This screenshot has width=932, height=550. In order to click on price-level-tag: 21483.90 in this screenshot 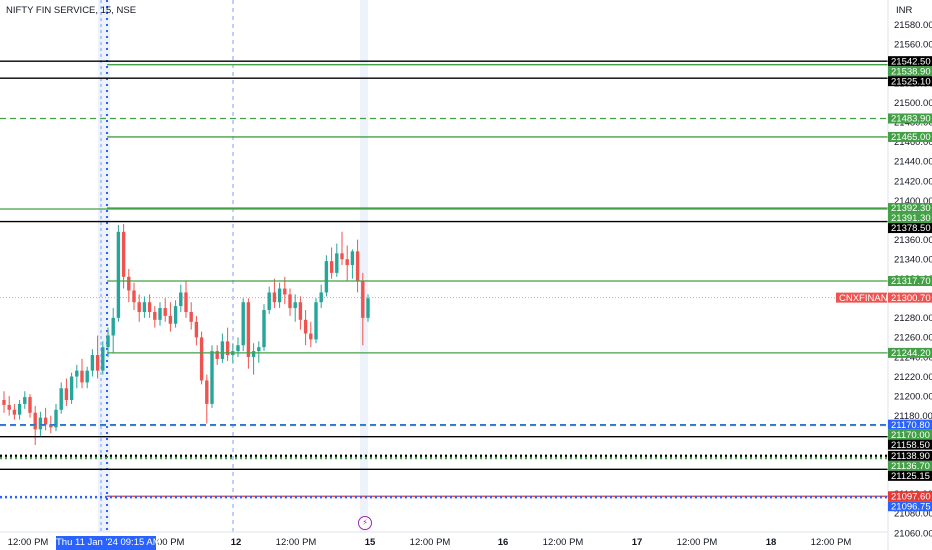, I will do `click(910, 119)`.